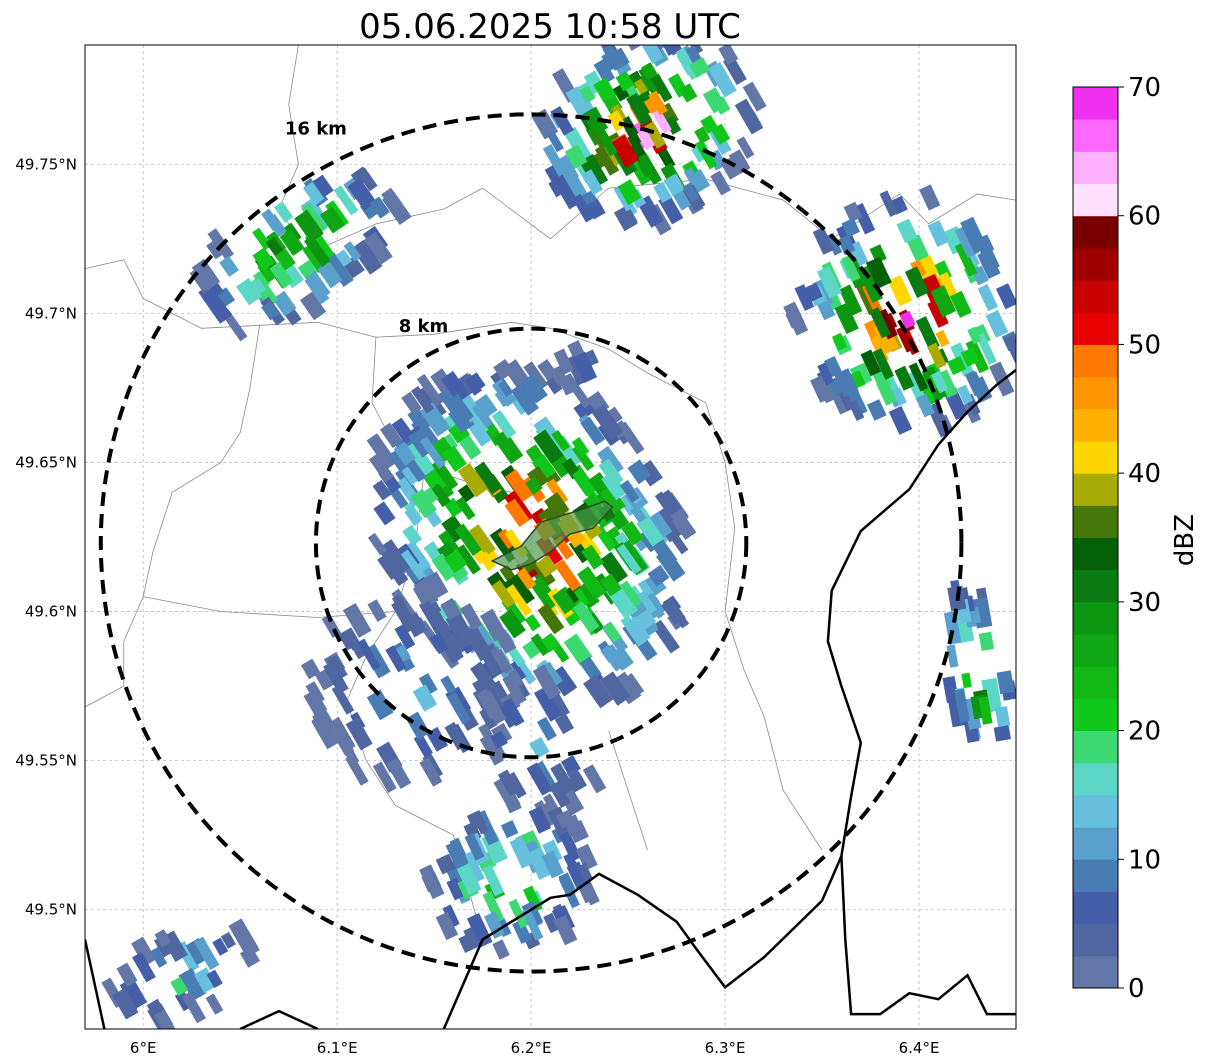 Image resolution: width=1207 pixels, height=1064 pixels. I want to click on lon-tick-label: 6.4°E, so click(919, 1048).